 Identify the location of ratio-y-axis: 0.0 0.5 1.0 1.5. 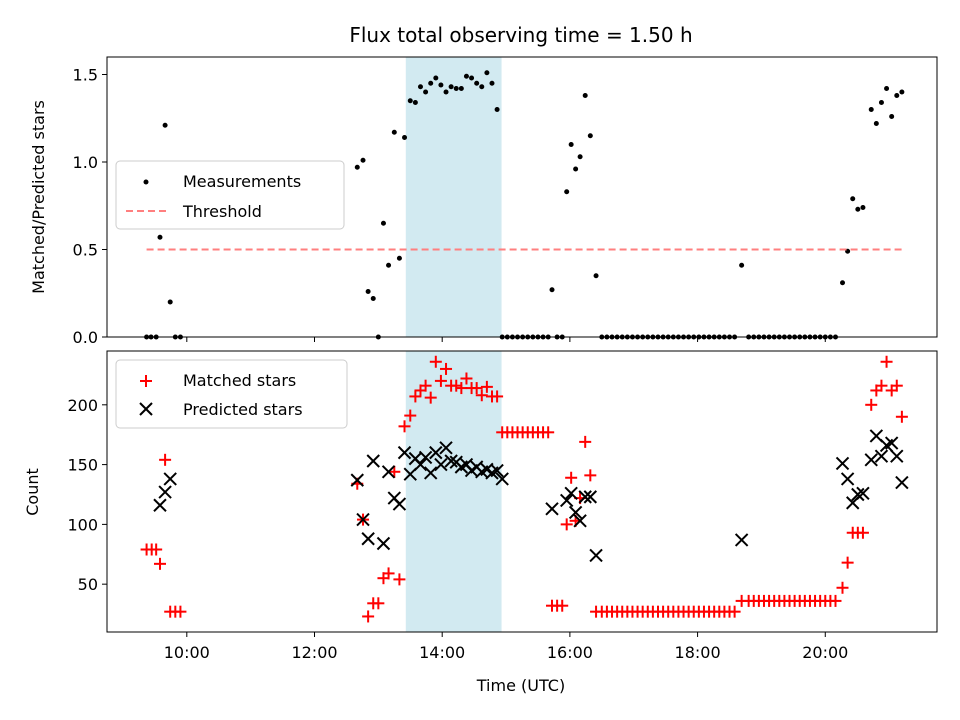
(90, 206).